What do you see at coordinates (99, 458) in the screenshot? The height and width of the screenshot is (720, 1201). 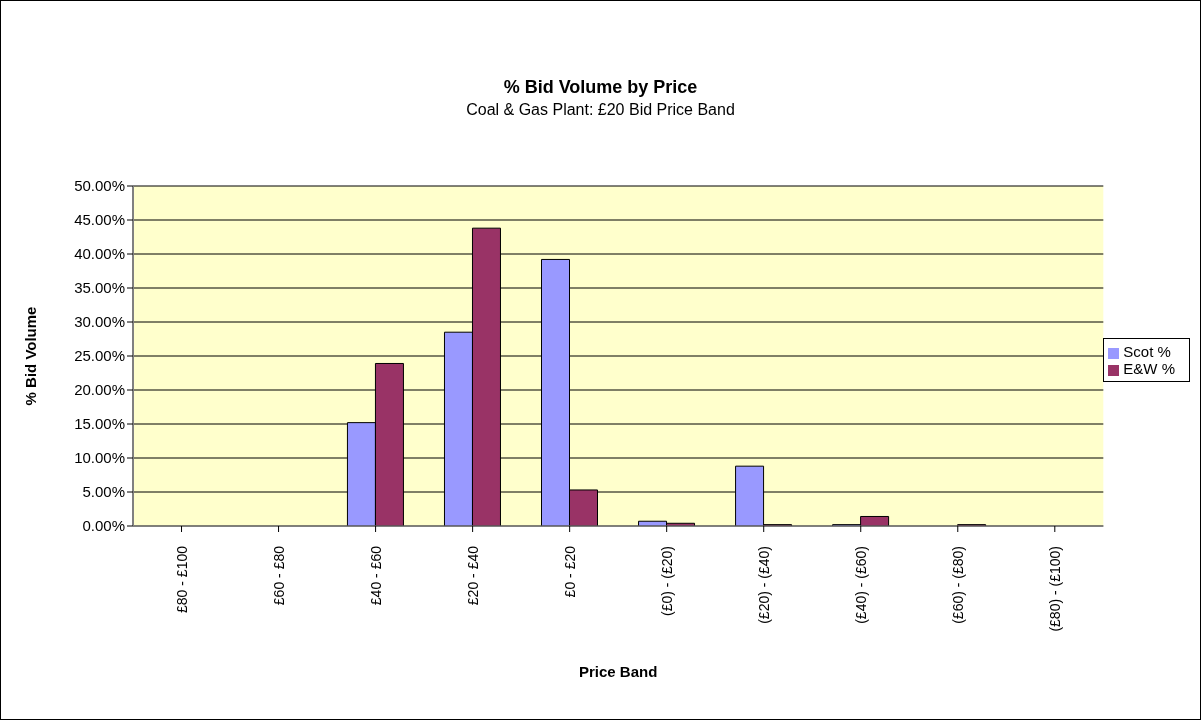 I see `y-tick-label: 10.00%` at bounding box center [99, 458].